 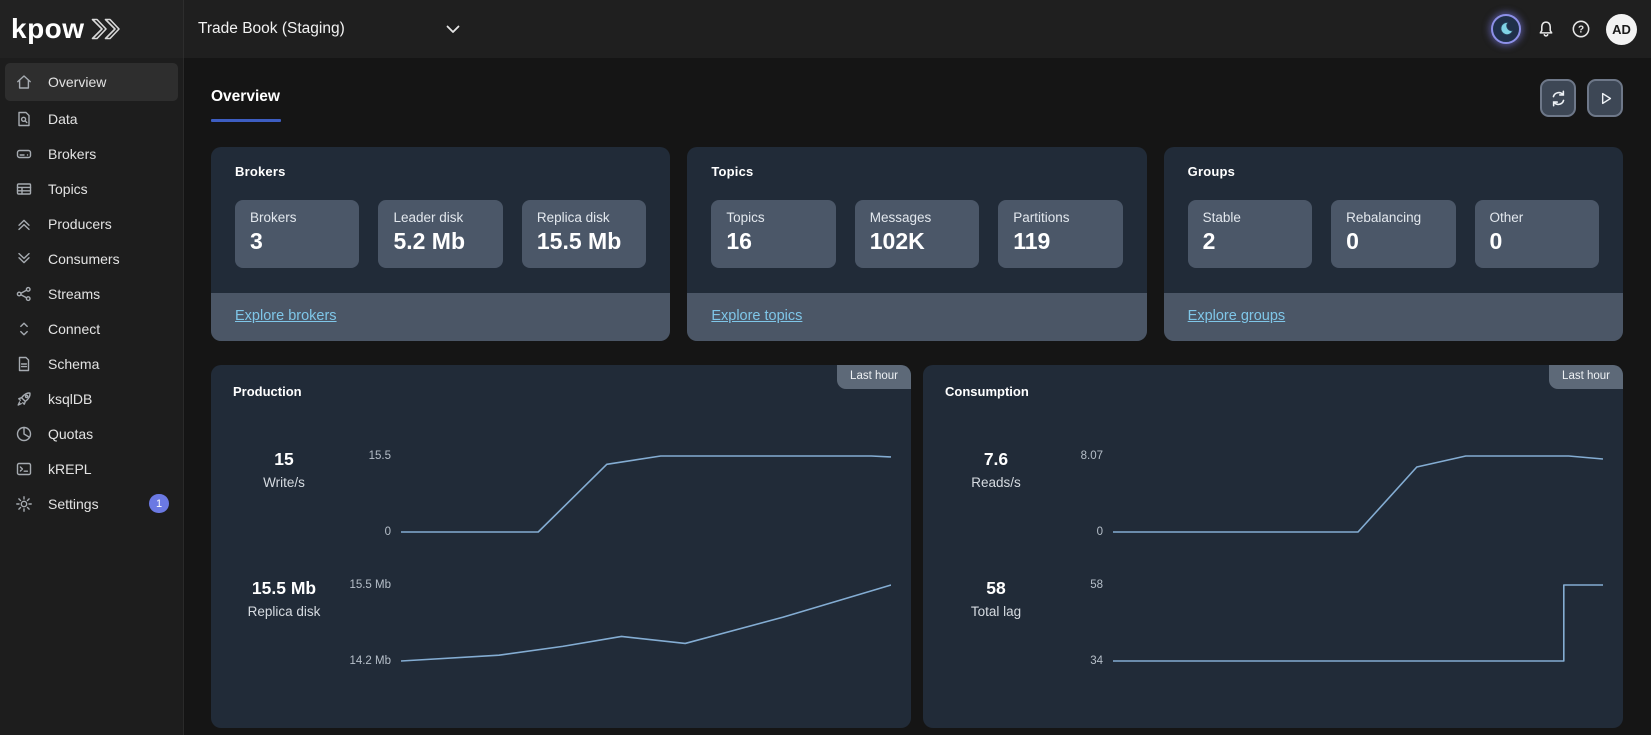 I want to click on summary-card-body: Topics Topics 16 Messages 102K Partitions 119, so click(x=916, y=207).